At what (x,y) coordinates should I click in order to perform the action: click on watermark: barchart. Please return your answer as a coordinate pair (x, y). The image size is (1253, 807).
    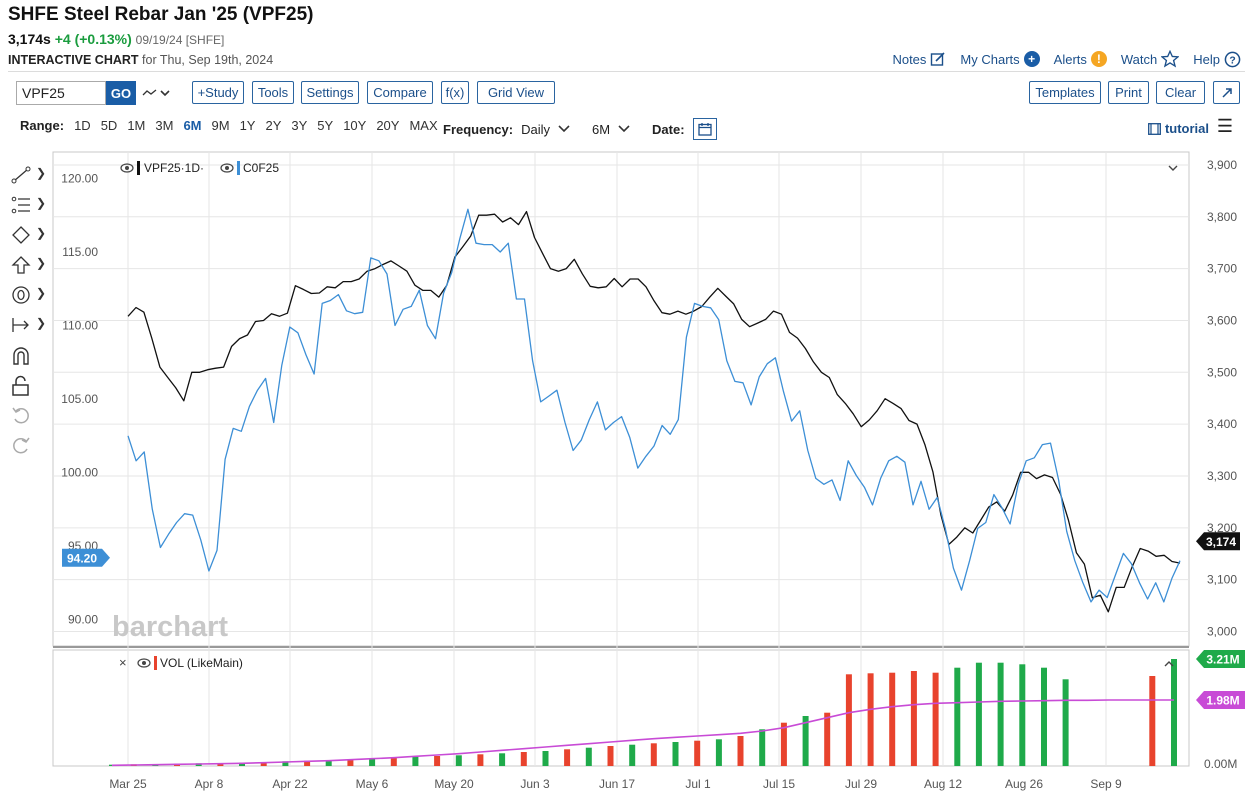
    Looking at the image, I should click on (170, 627).